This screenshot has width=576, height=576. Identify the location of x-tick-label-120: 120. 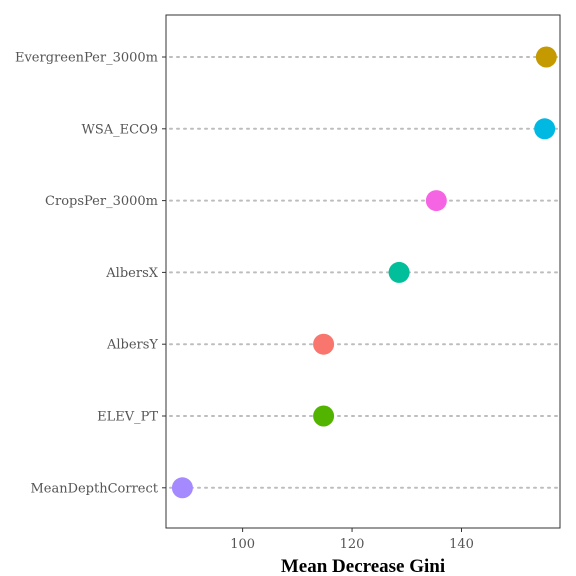
(352, 544).